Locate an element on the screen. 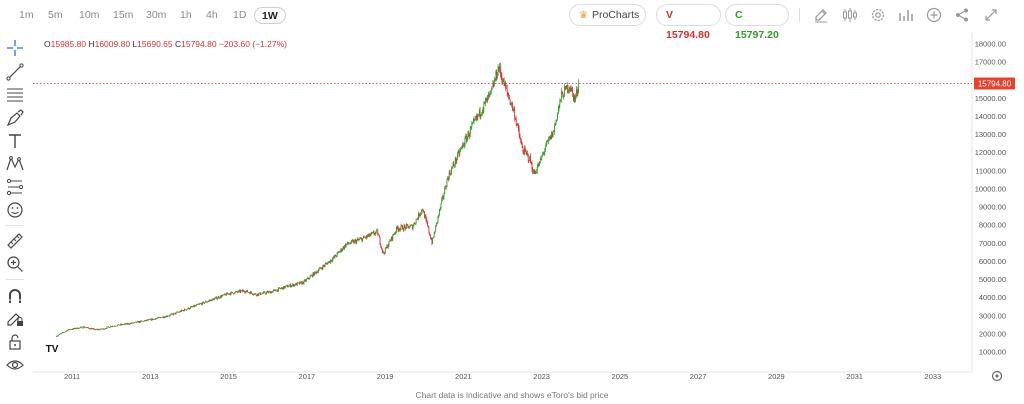 The width and height of the screenshot is (1024, 404). candles-icon is located at coordinates (850, 15).